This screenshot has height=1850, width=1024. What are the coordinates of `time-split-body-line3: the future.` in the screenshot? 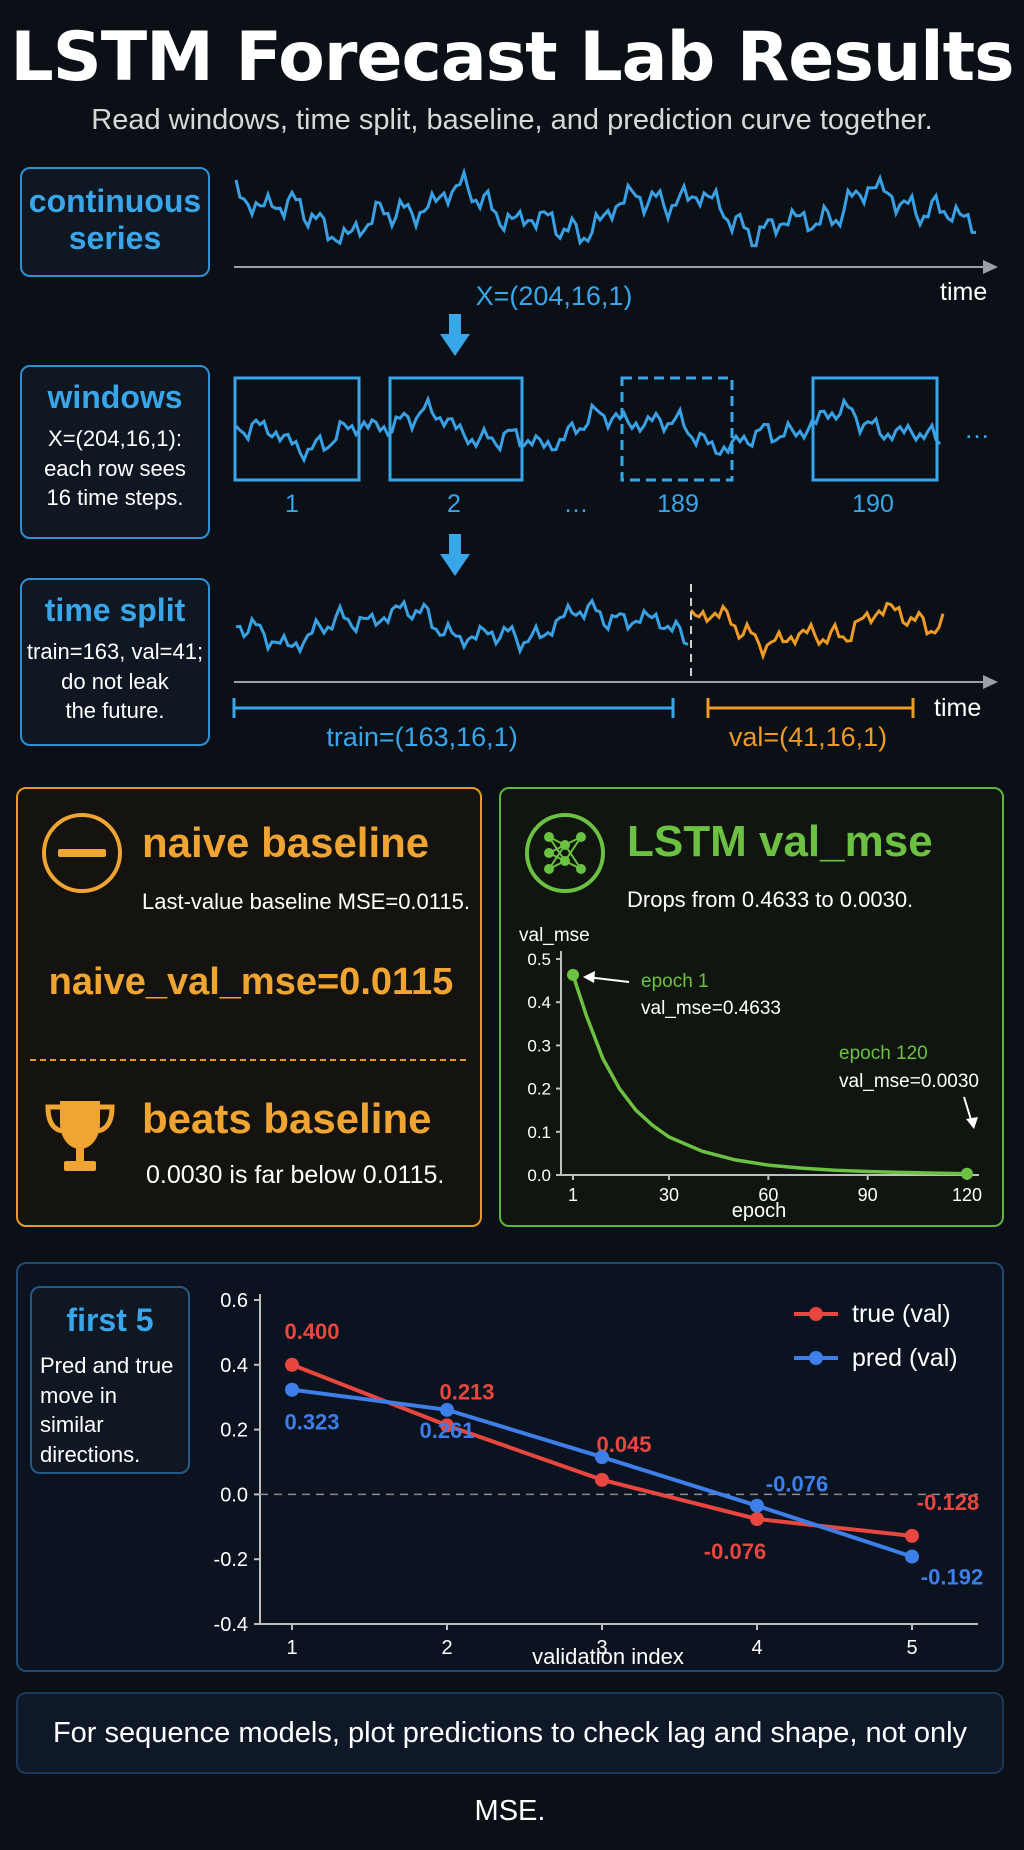 It's located at (115, 711).